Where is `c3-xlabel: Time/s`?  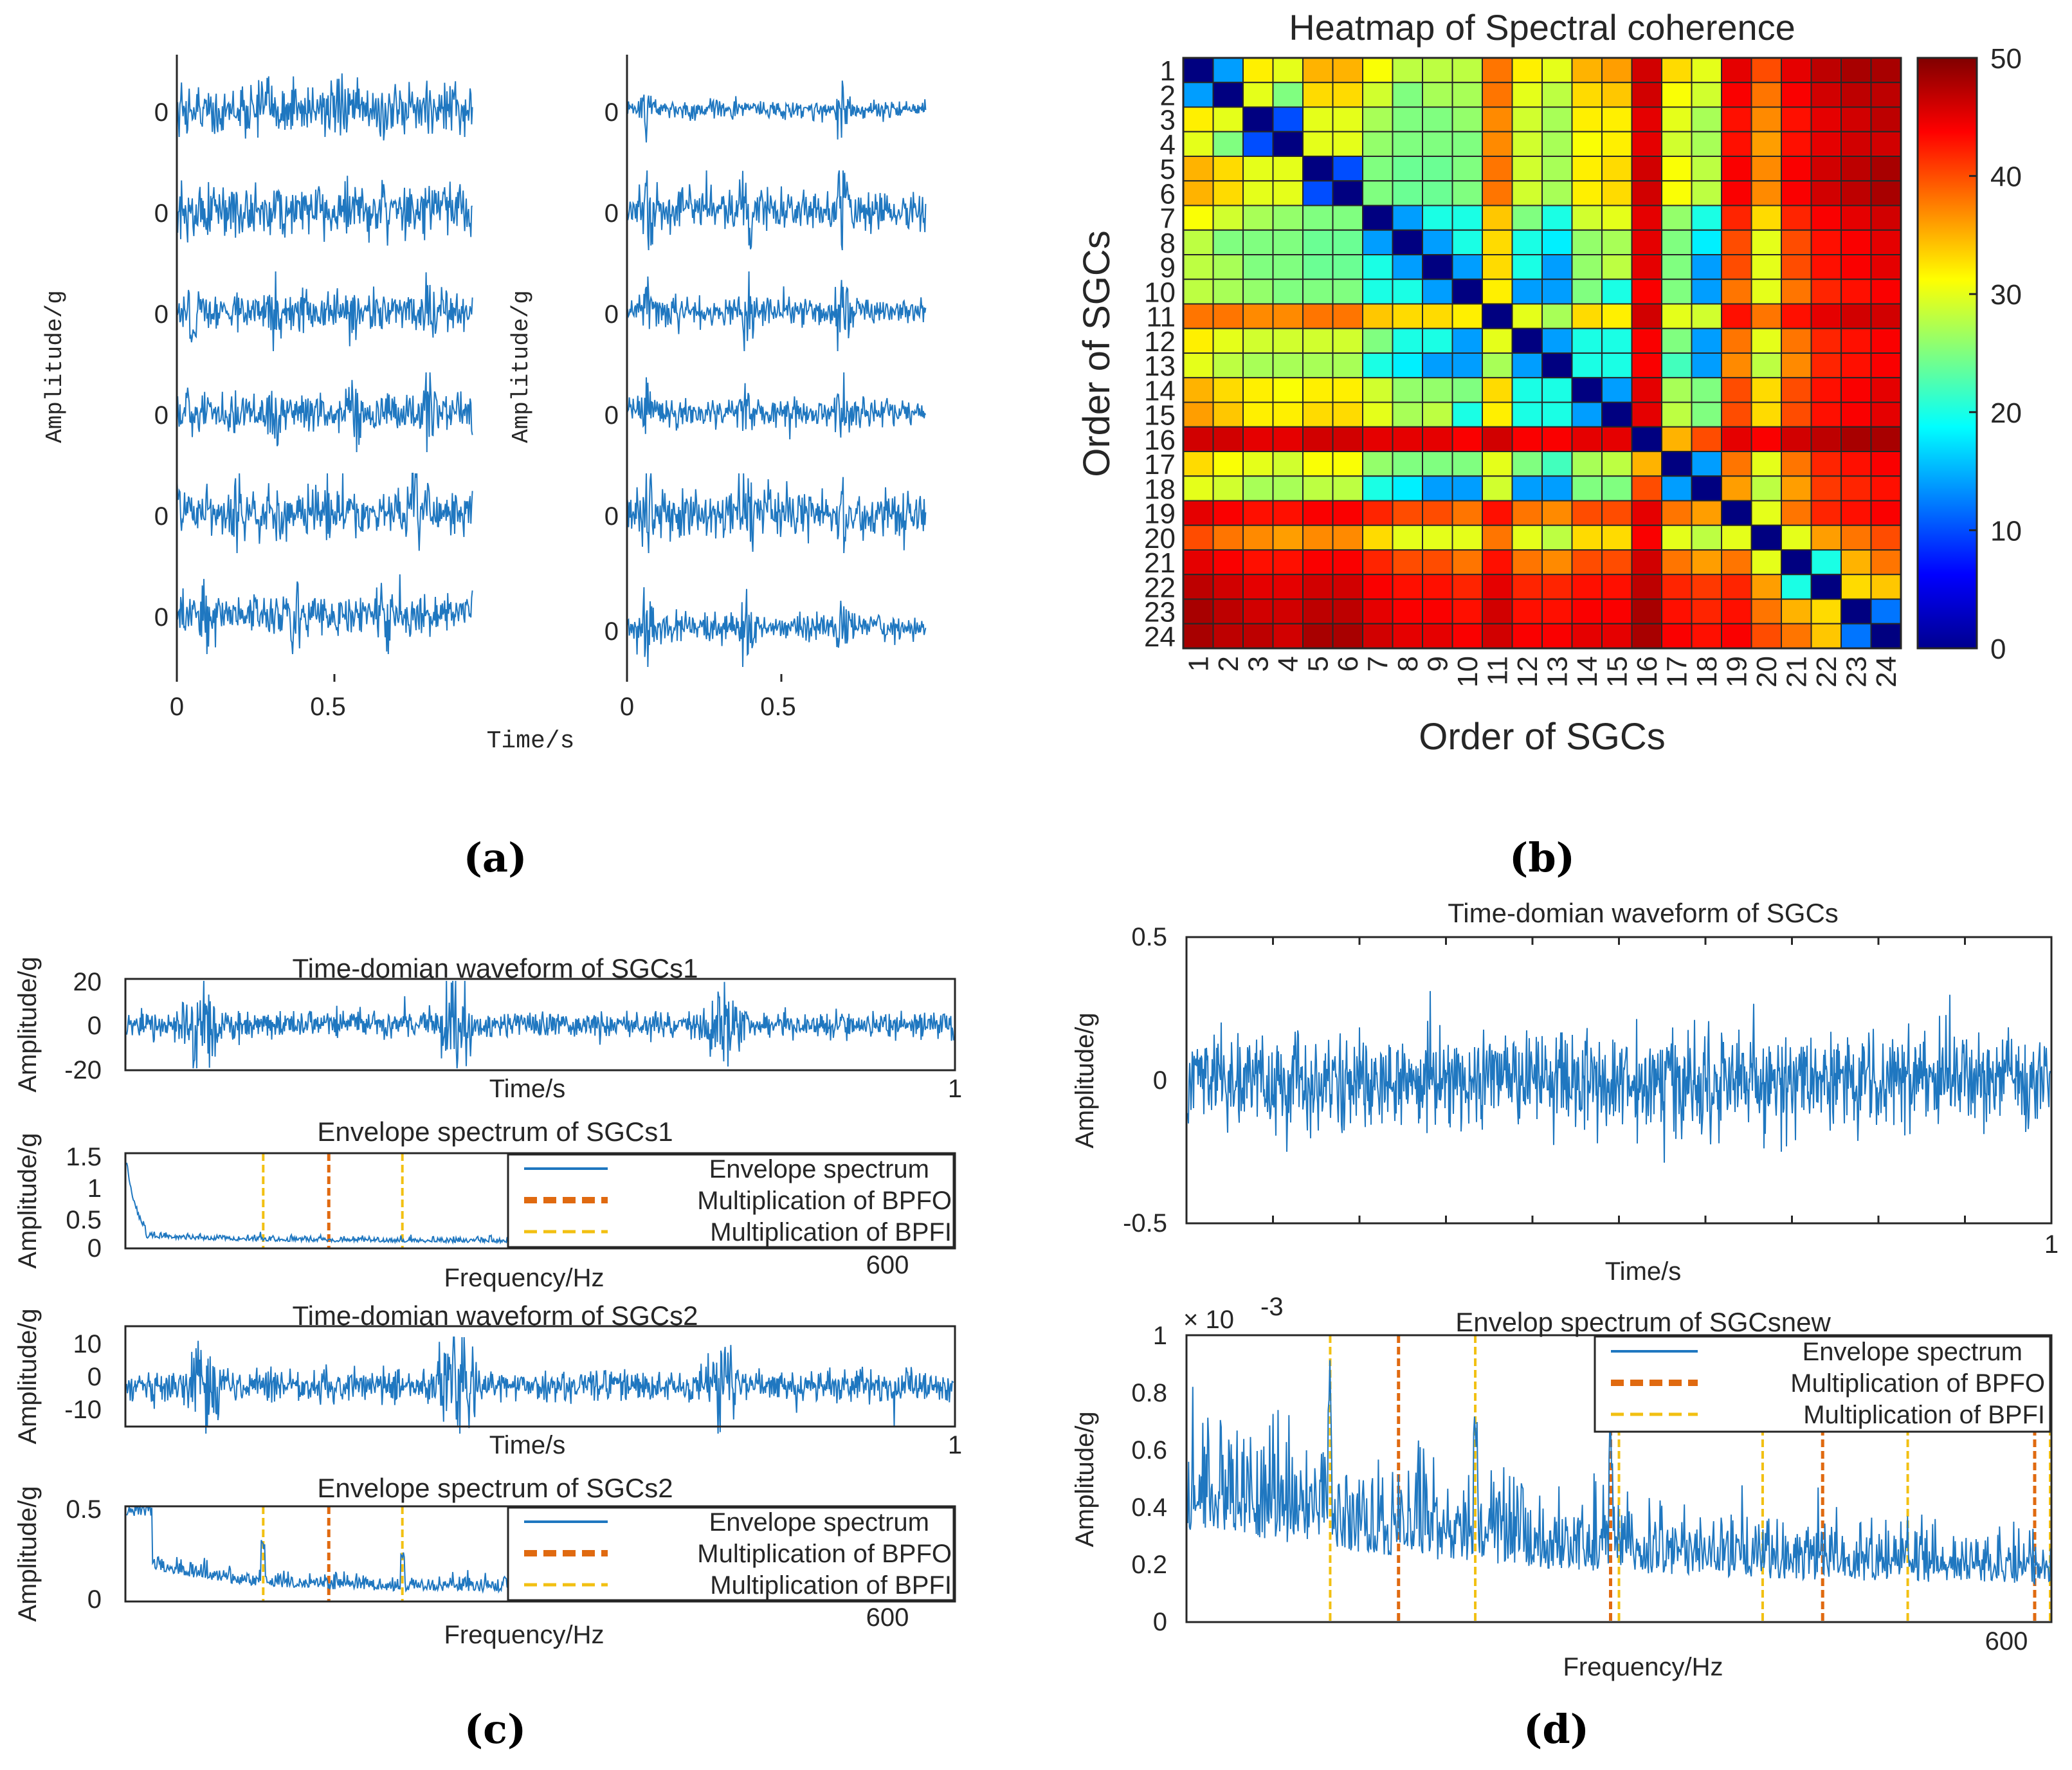 c3-xlabel: Time/s is located at coordinates (527, 1445).